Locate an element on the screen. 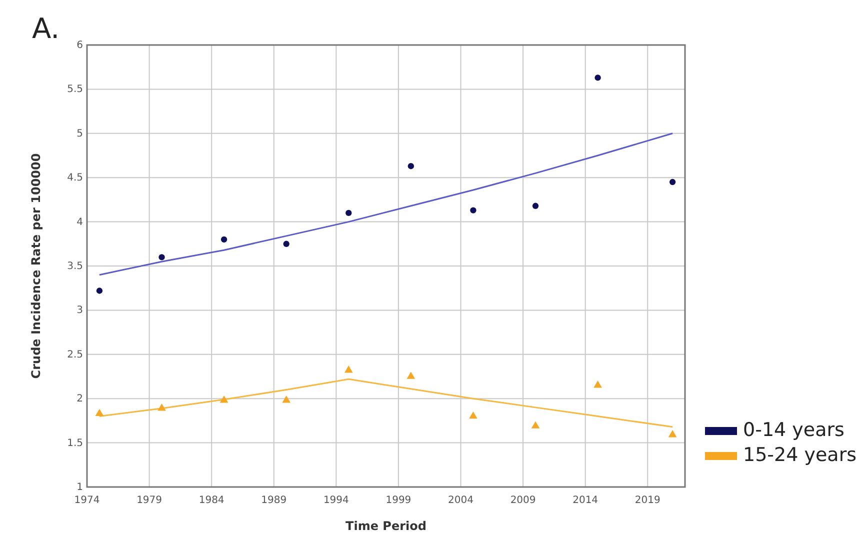 The height and width of the screenshot is (540, 868). y-tick-label: 5 is located at coordinates (79, 134).